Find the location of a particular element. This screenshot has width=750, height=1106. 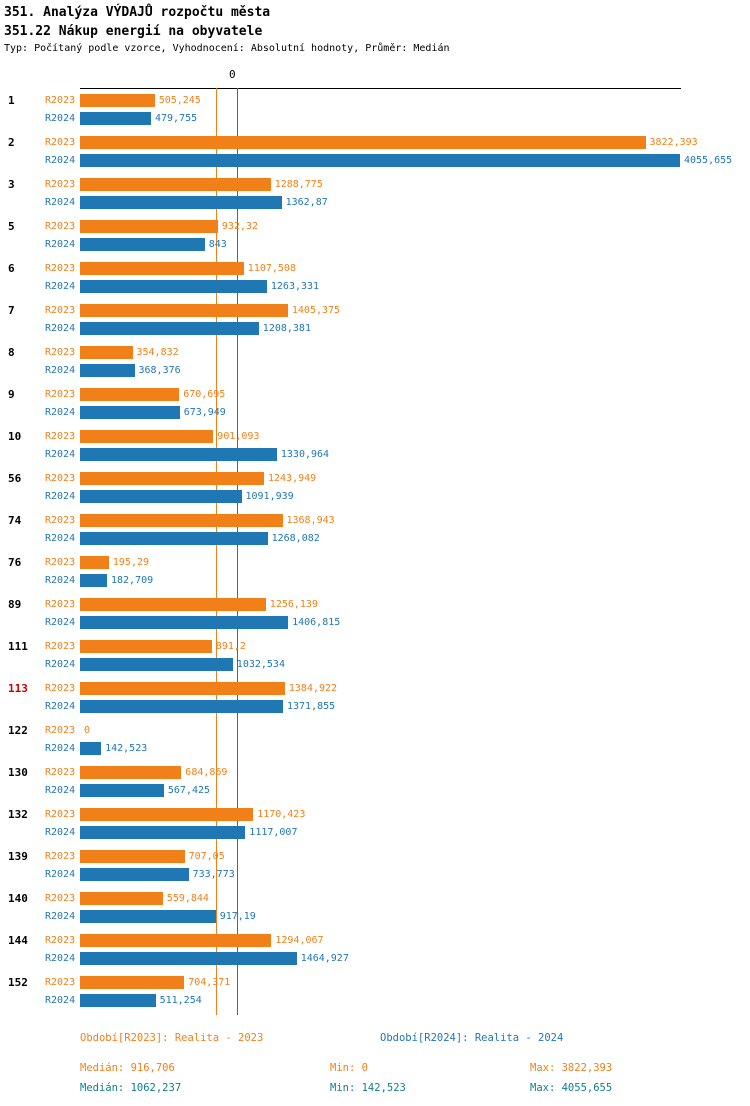

row-id-label: 1 is located at coordinates (11, 100).